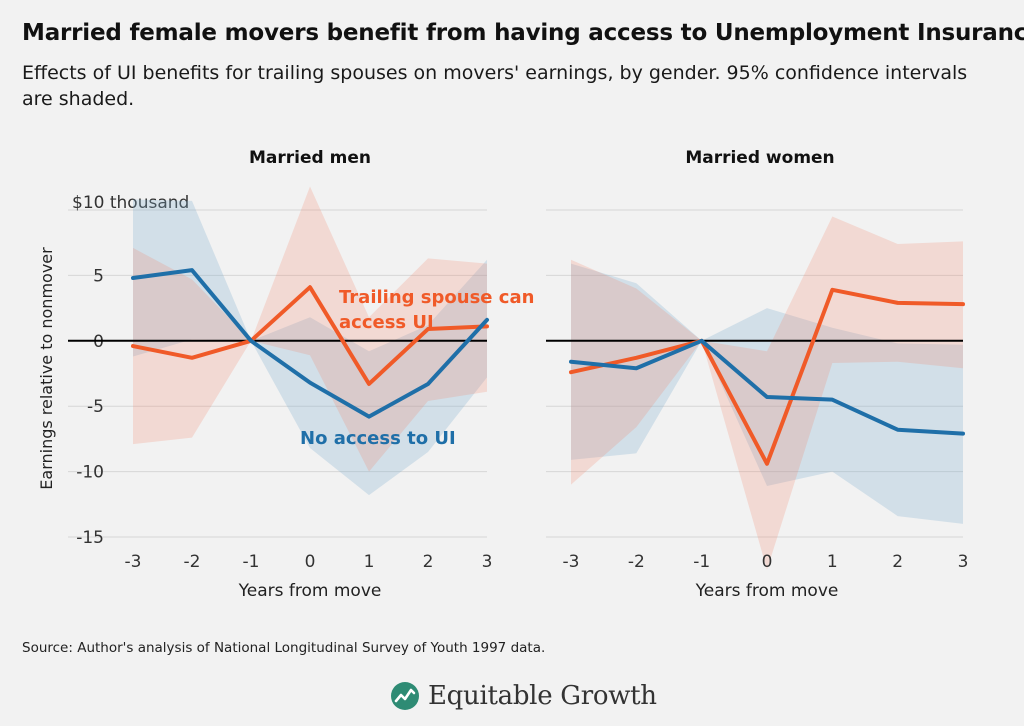 Image resolution: width=1024 pixels, height=726 pixels. What do you see at coordinates (90, 538) in the screenshot?
I see `y-tick-label: -15` at bounding box center [90, 538].